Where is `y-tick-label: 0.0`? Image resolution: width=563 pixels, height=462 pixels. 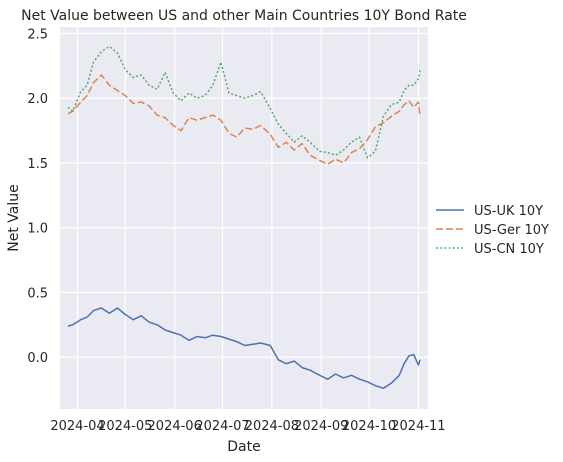
y-tick-label: 0.0 is located at coordinates (37, 358).